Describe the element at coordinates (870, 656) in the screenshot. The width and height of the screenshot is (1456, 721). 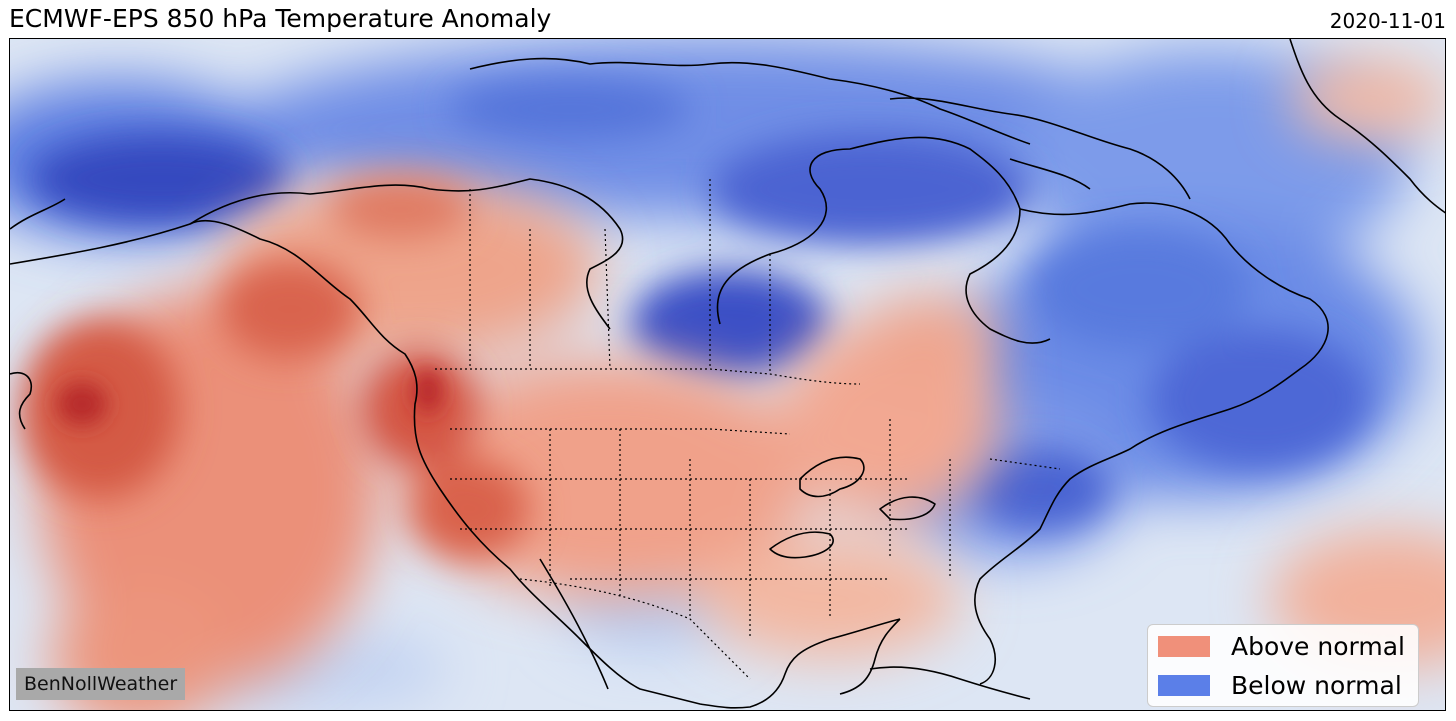
I see `coastline-gulf` at that location.